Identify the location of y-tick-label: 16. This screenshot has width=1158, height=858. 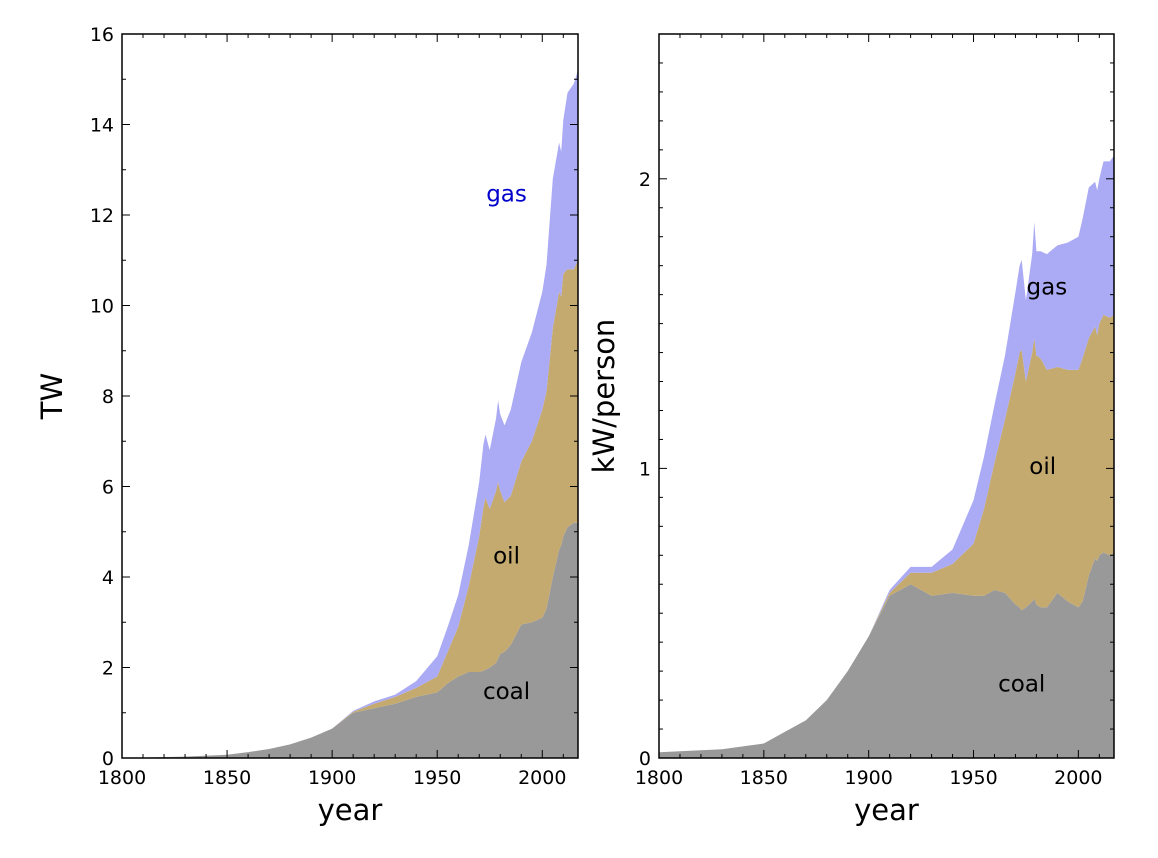
(102, 35).